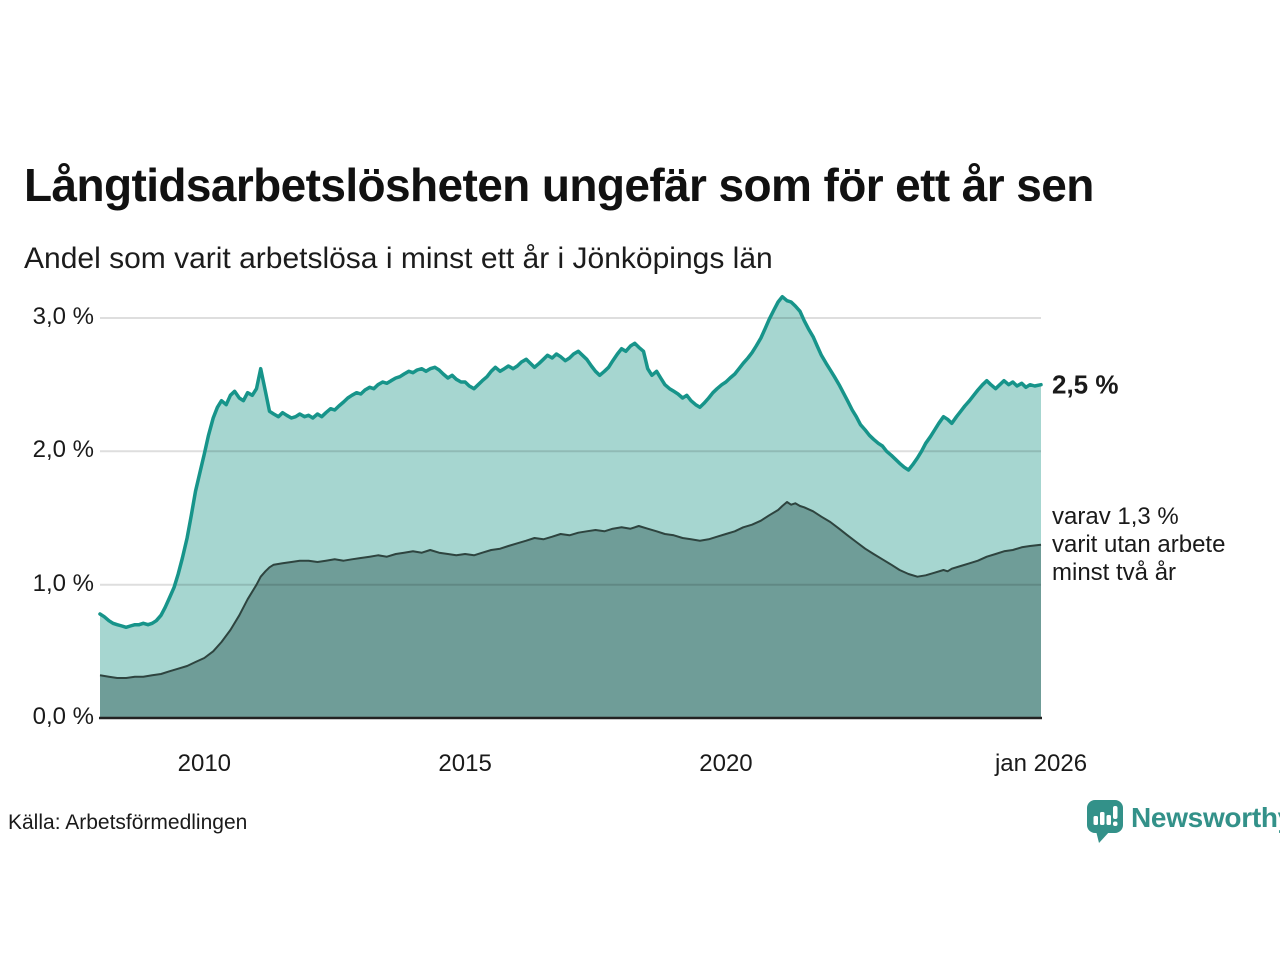  I want to click on source-credit: Källa: Arbetsförmedlingen, so click(128, 822).